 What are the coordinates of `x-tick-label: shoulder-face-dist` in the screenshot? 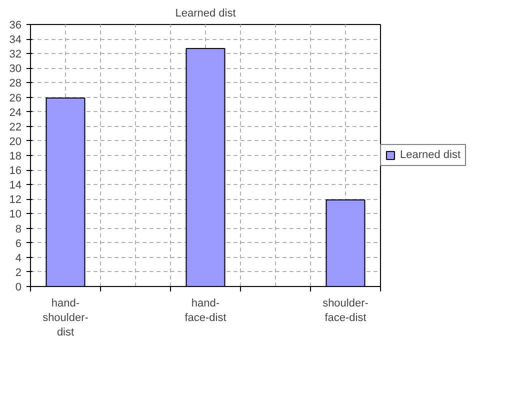 It's located at (345, 311).